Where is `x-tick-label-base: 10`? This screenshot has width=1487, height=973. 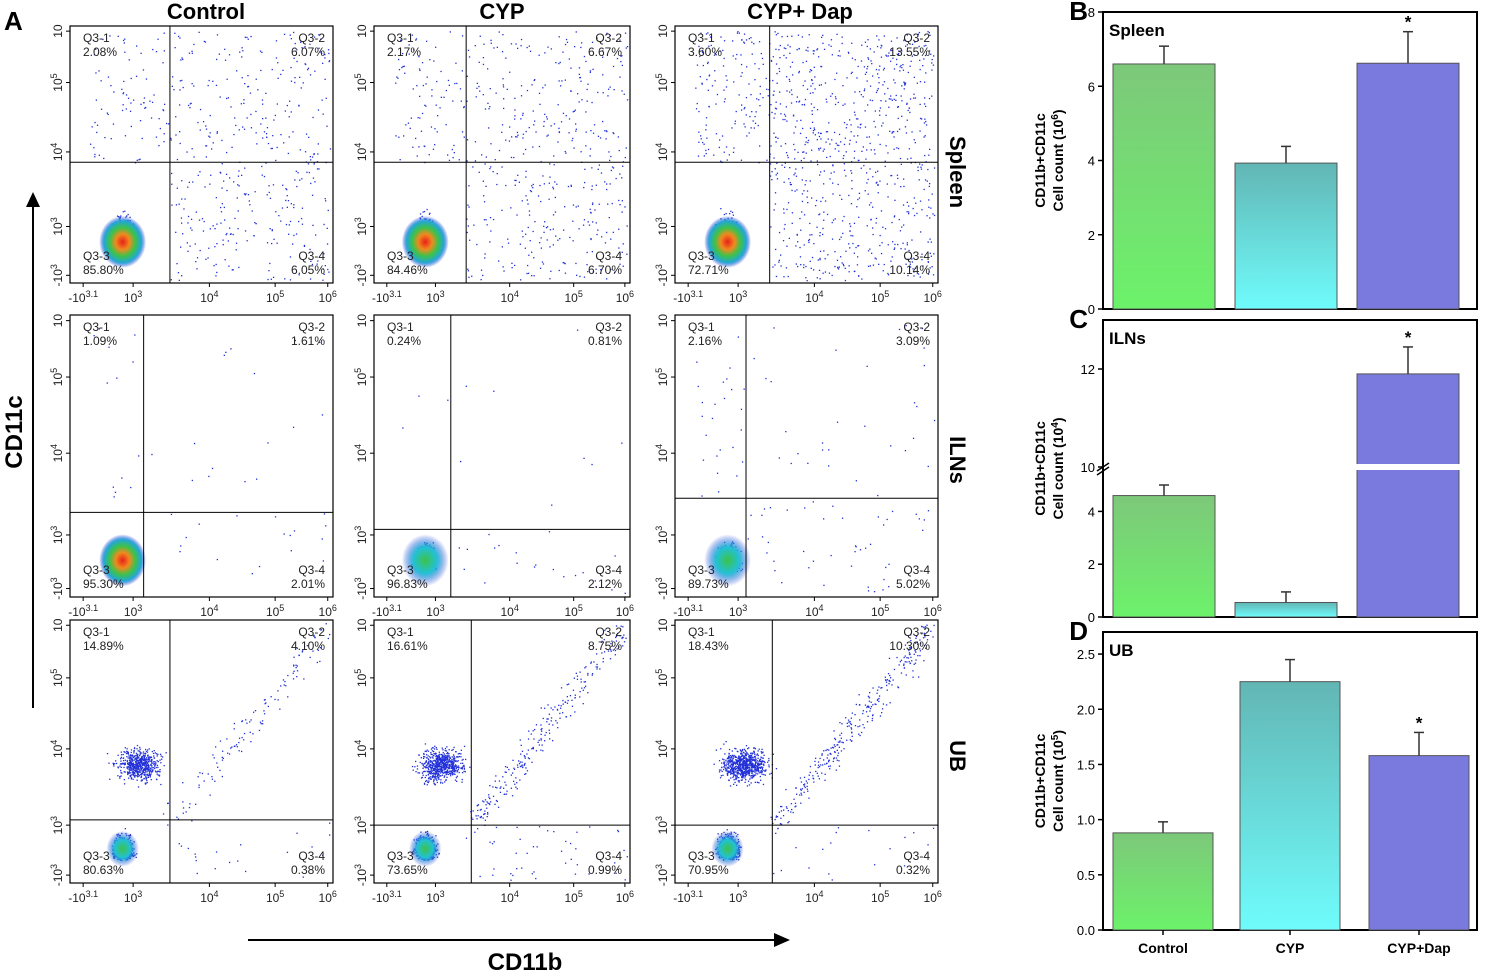
x-tick-label-base: 10 is located at coordinates (507, 298).